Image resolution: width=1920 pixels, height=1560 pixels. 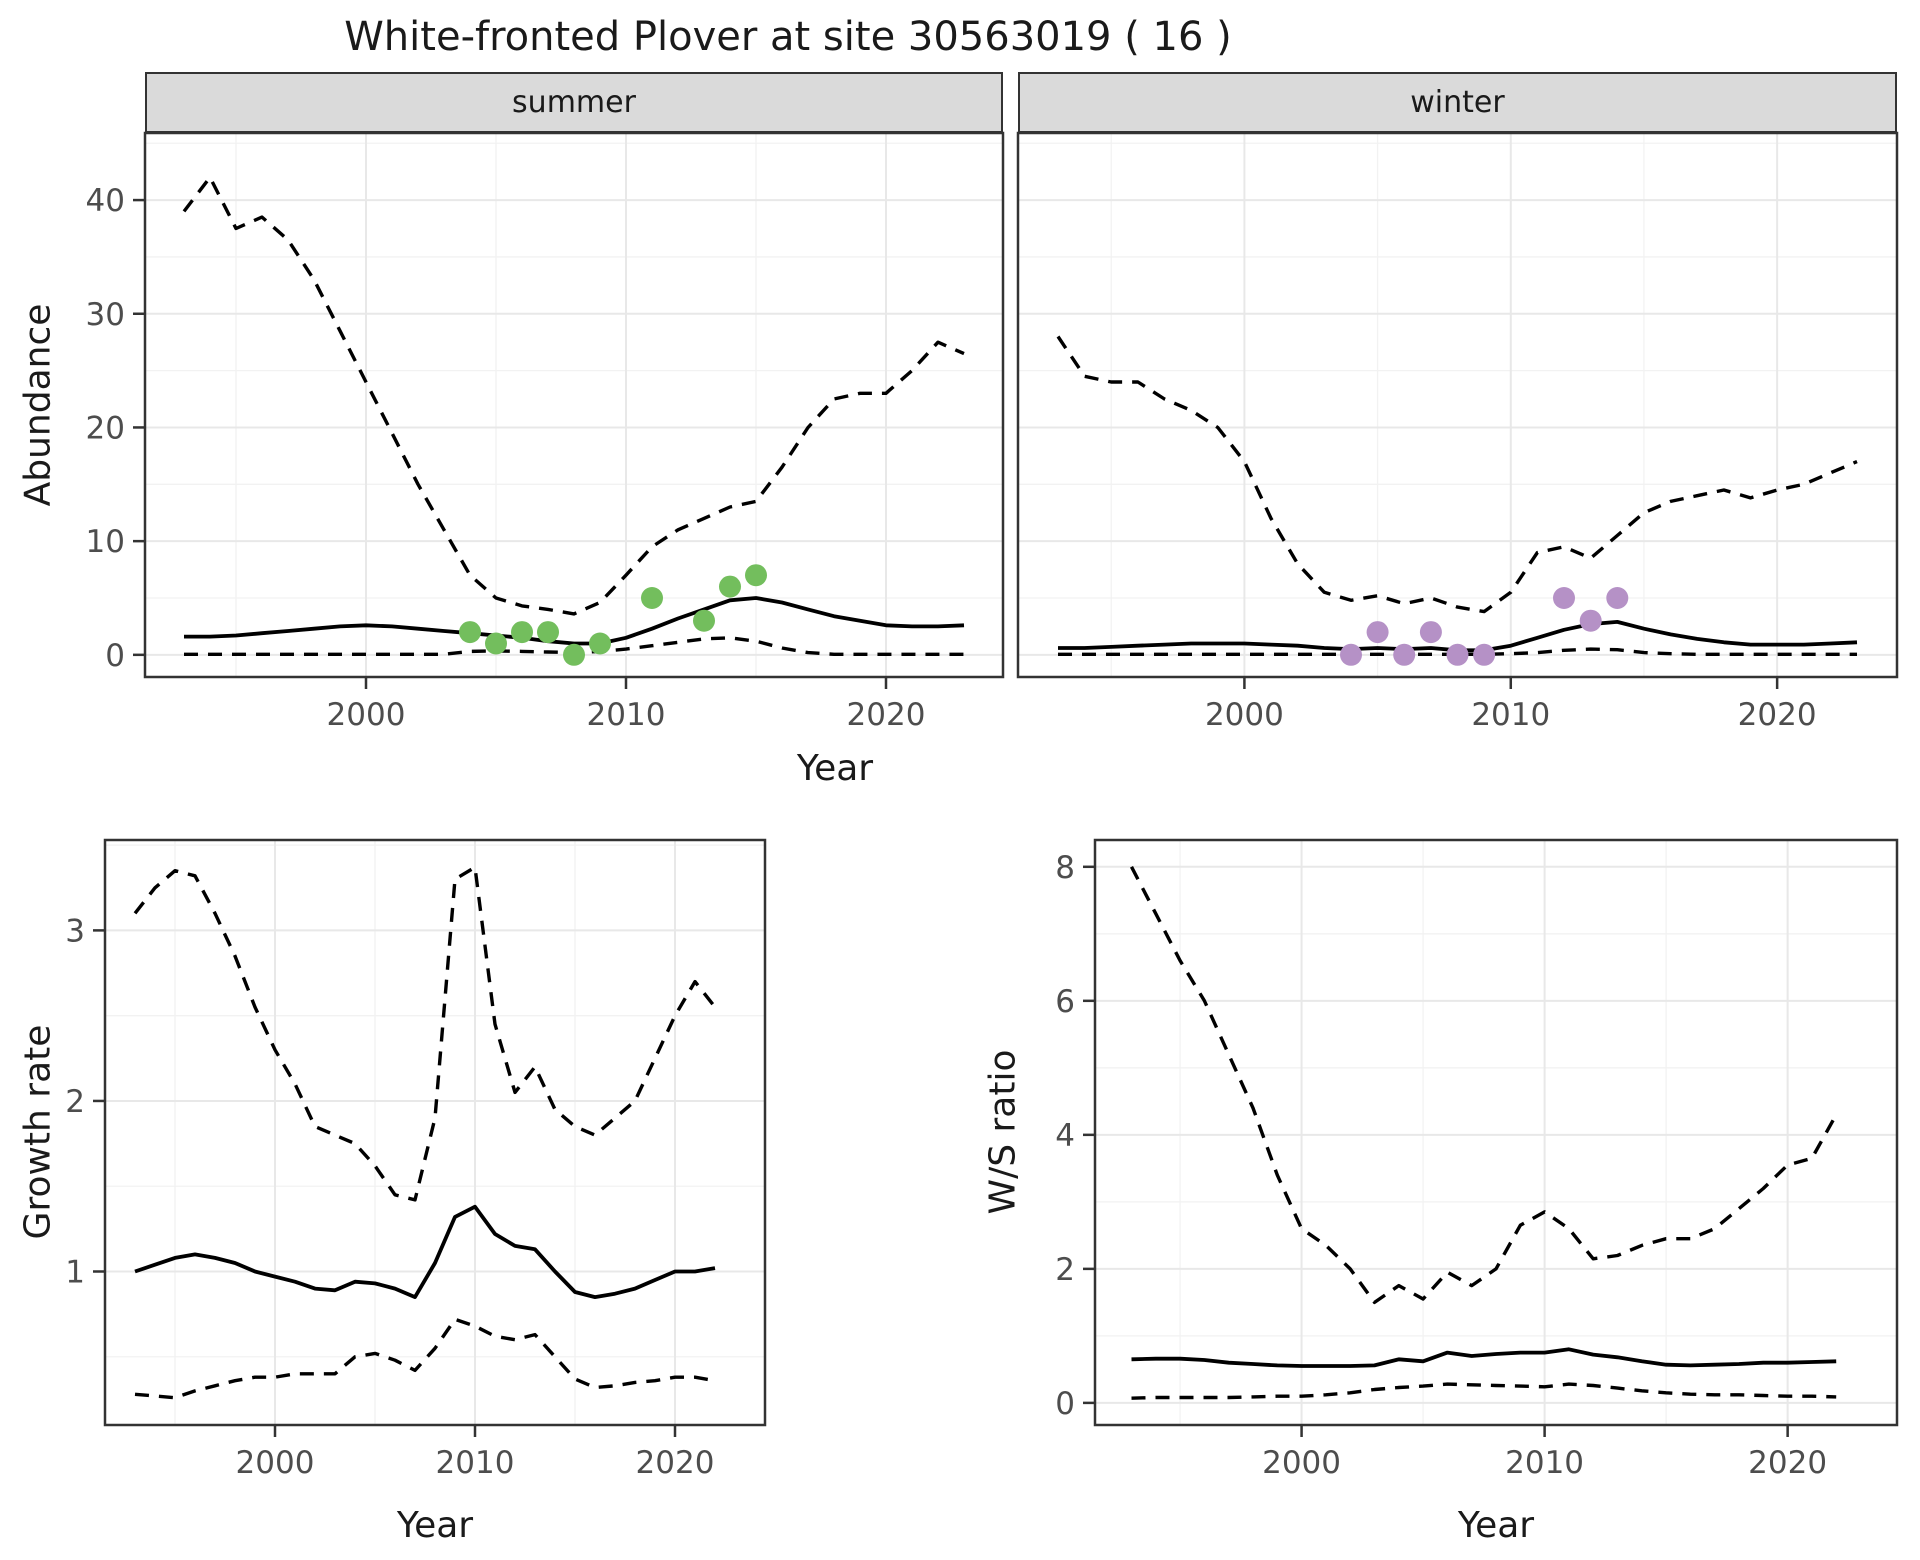 I want to click on y-tick-label: 3, so click(x=75, y=931).